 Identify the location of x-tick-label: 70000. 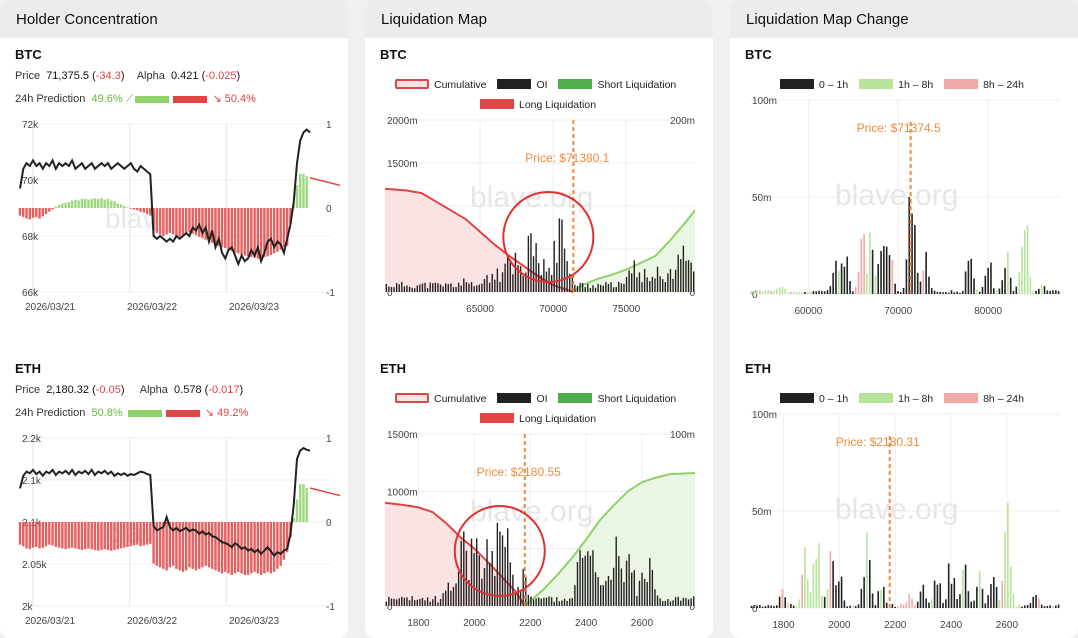
(553, 309).